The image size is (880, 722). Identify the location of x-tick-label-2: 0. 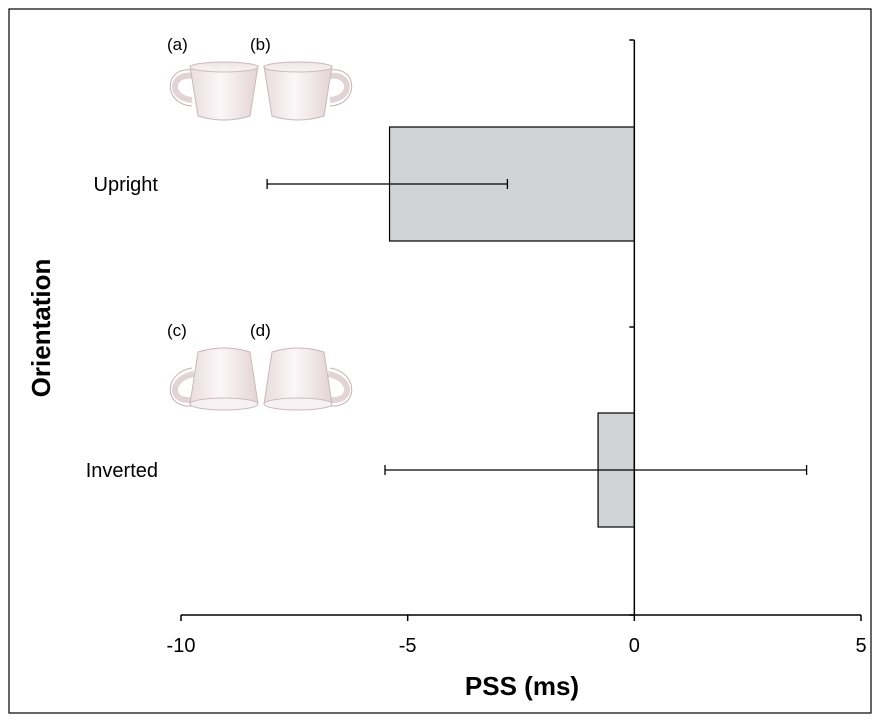
(634, 646).